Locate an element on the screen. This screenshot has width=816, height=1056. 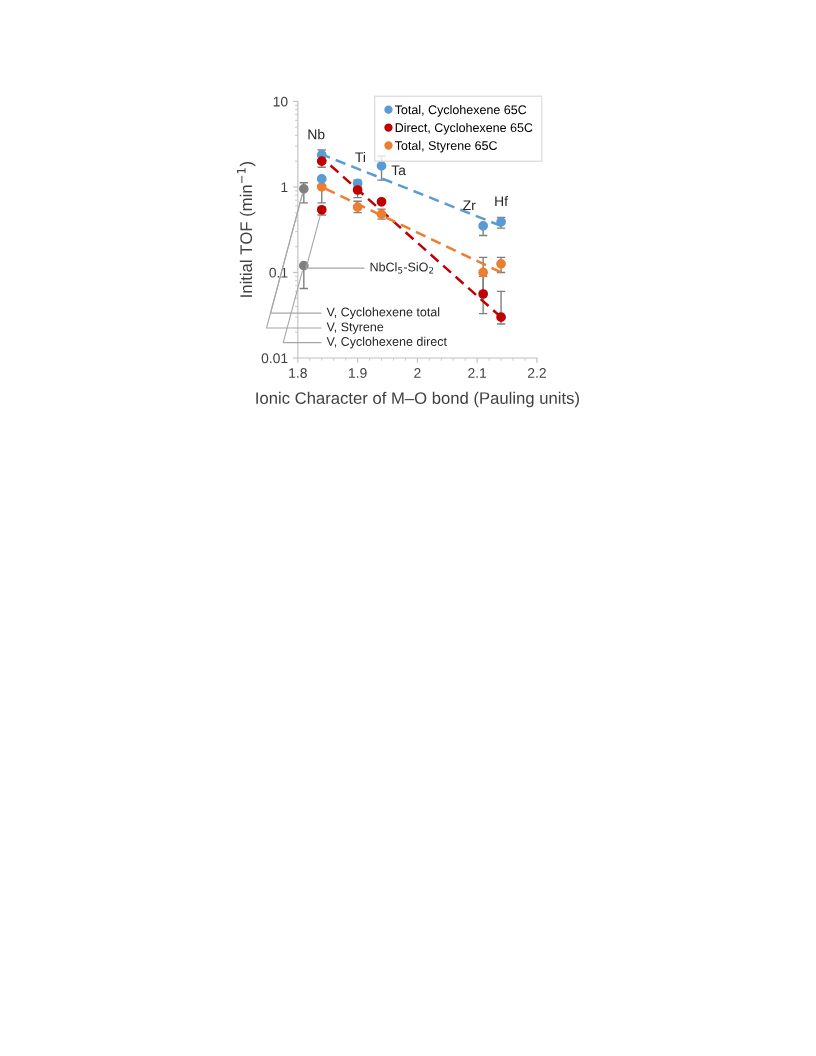
annotation: V, Styrene is located at coordinates (355, 328).